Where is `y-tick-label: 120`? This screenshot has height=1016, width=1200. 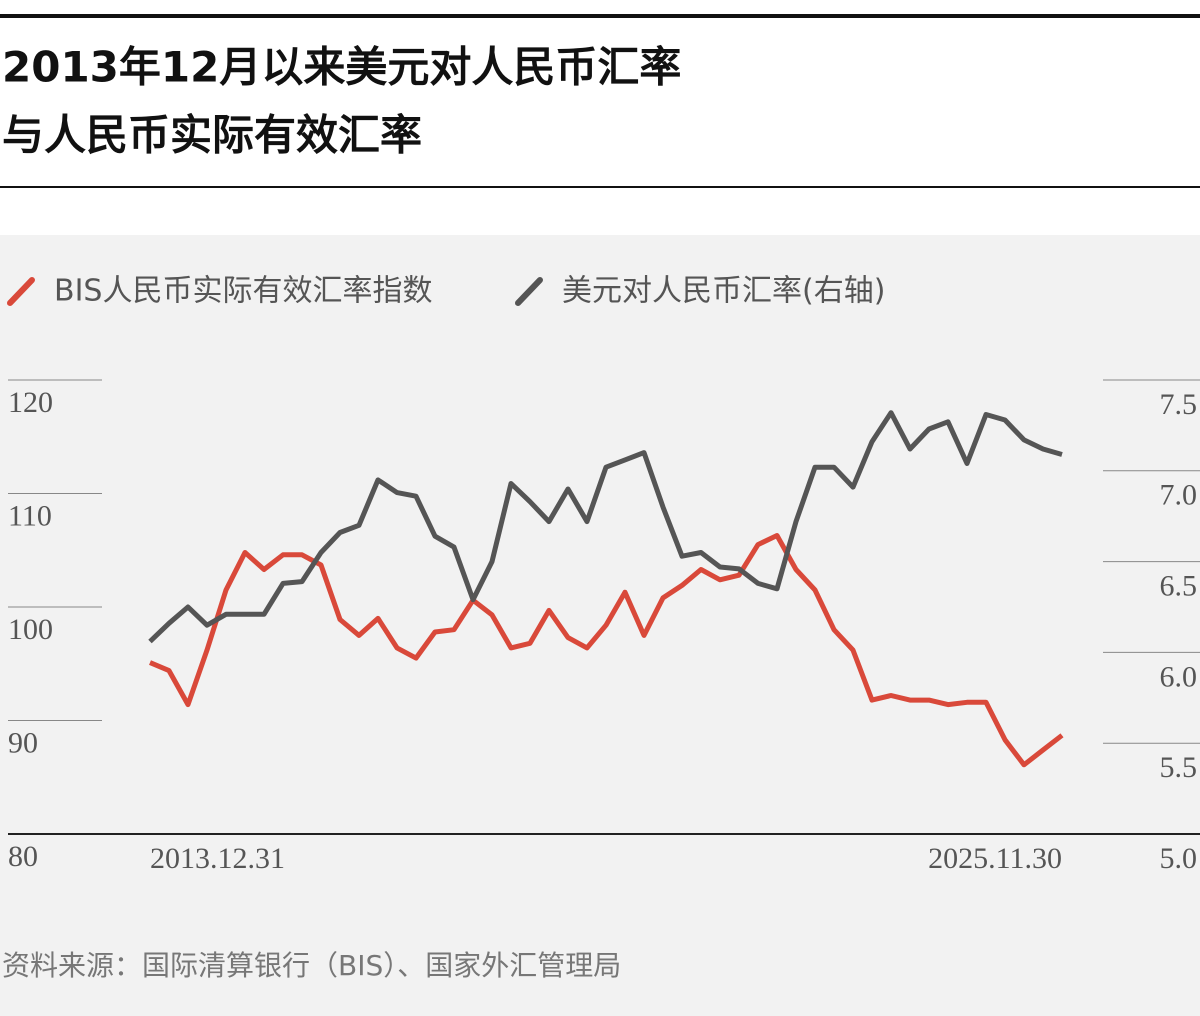 y-tick-label: 120 is located at coordinates (30, 402).